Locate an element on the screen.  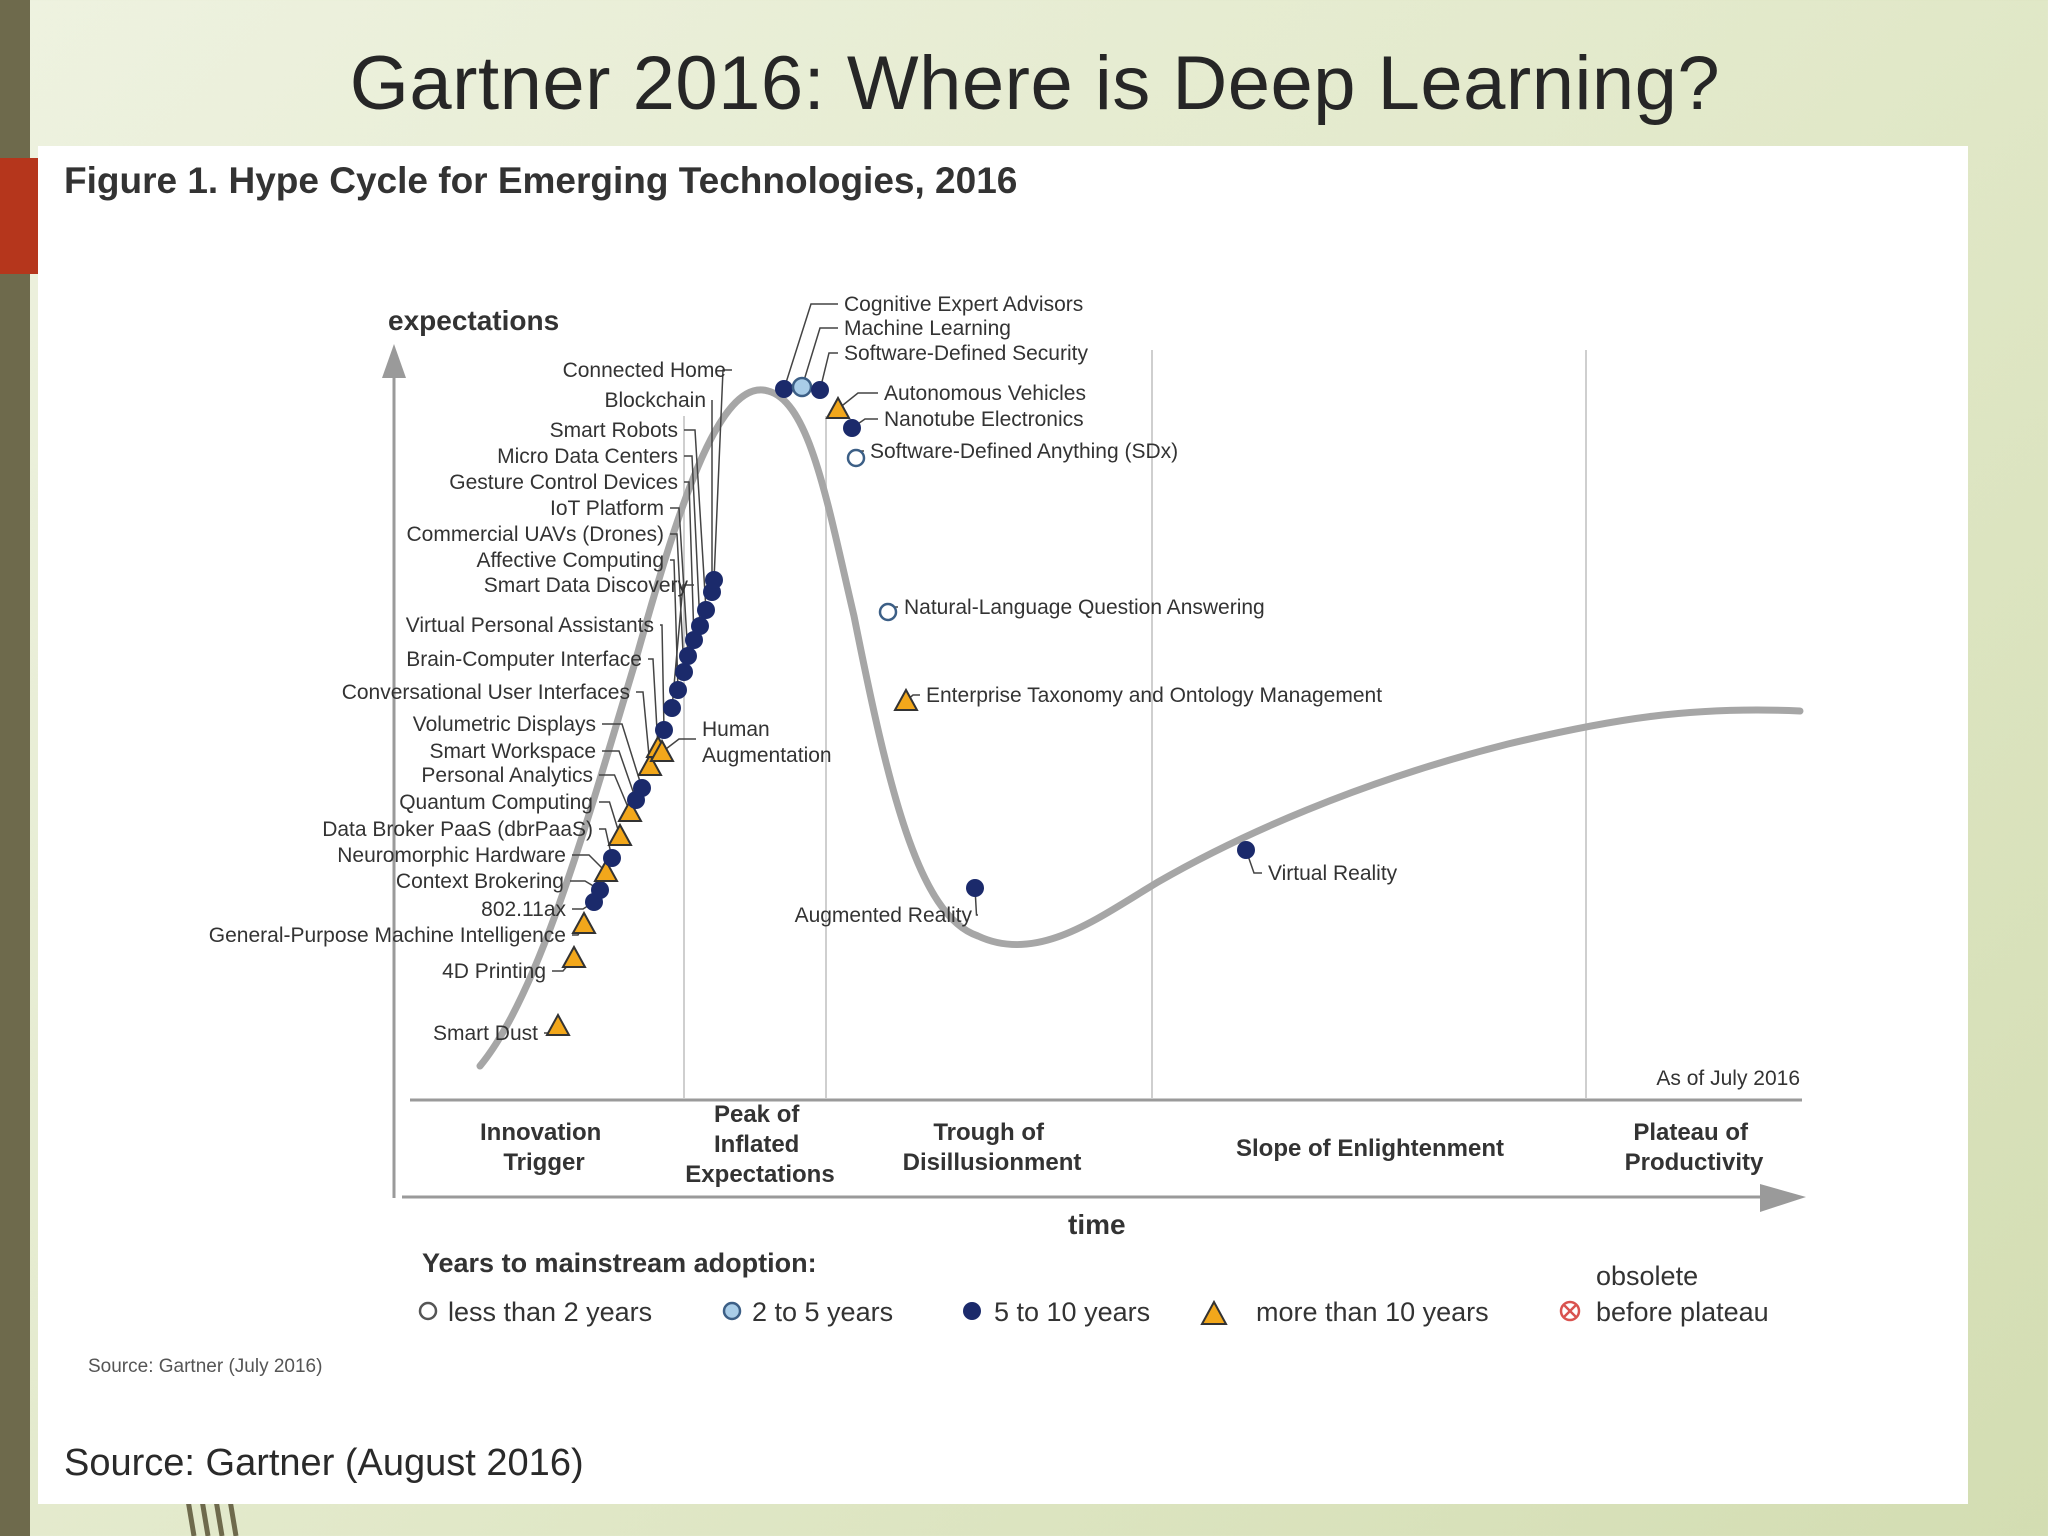
marker-commercial-uavs-drones is located at coordinates (684, 672).